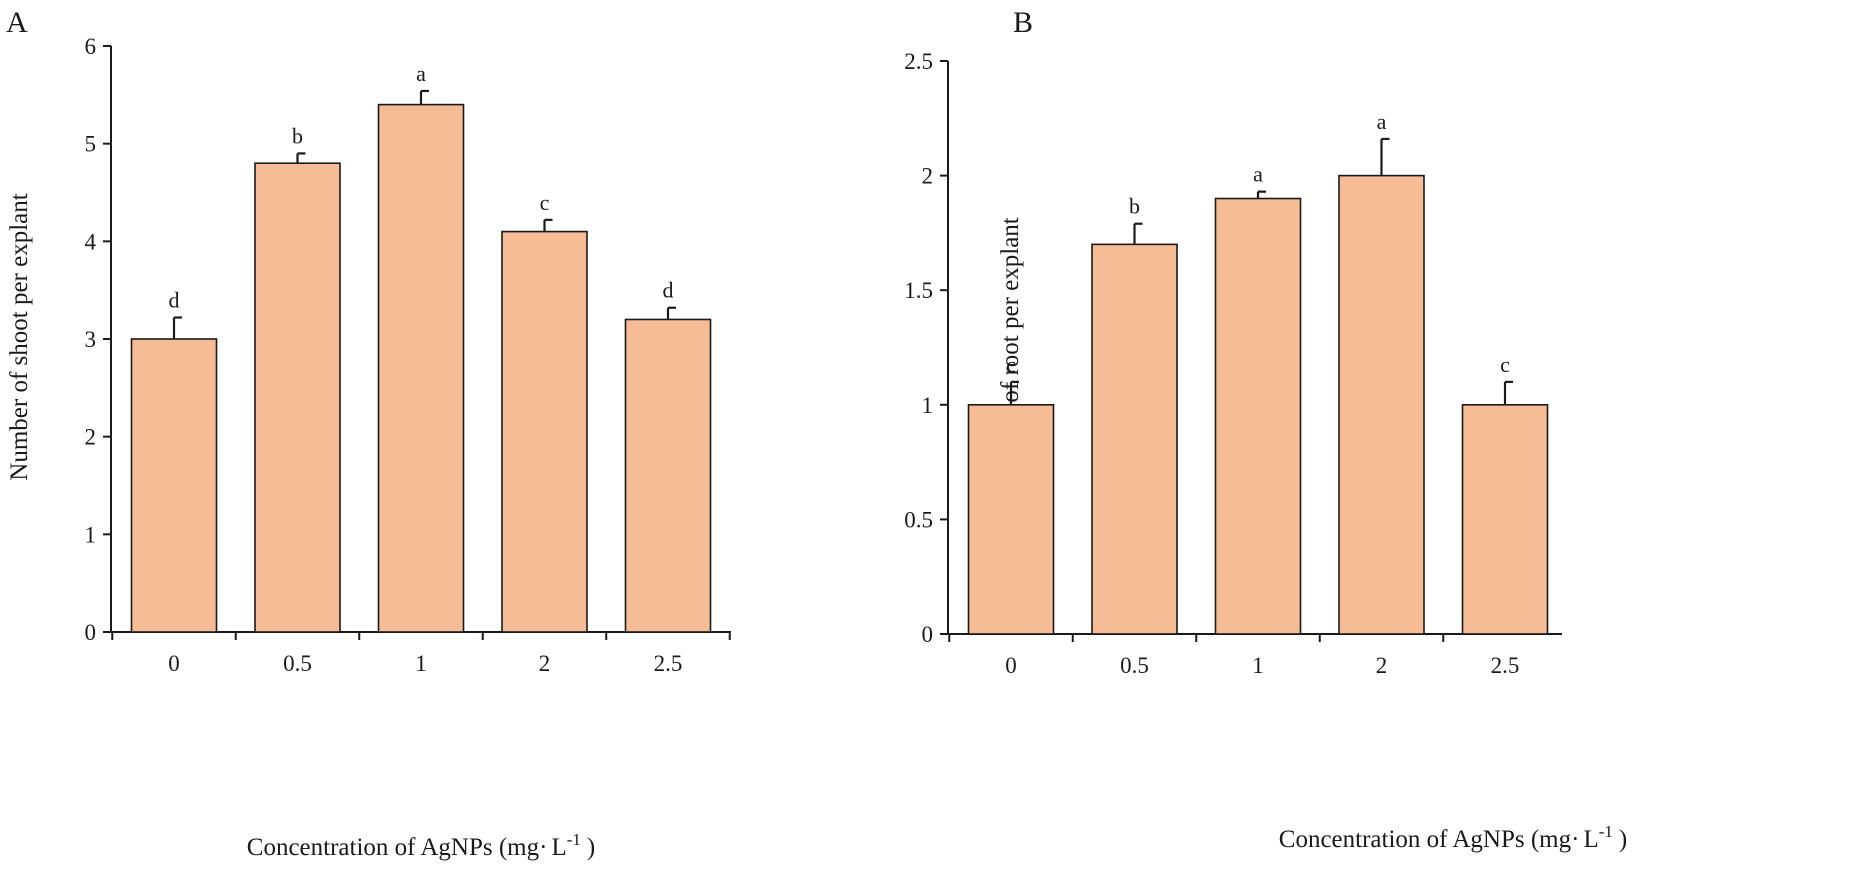 The image size is (1867, 870). Describe the element at coordinates (545, 202) in the screenshot. I see `significance-label-a: c` at that location.